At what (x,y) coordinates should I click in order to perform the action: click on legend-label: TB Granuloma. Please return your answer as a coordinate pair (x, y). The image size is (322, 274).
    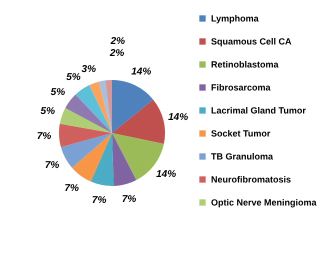
    Looking at the image, I should click on (242, 157).